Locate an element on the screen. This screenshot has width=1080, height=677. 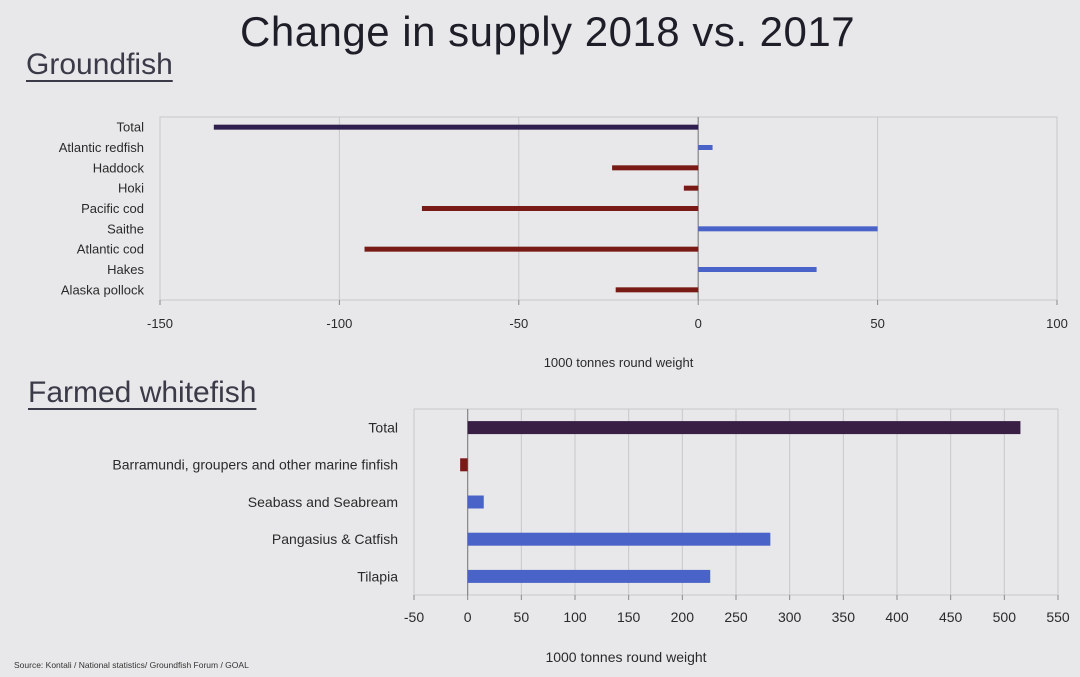
bar-hoki is located at coordinates (691, 188).